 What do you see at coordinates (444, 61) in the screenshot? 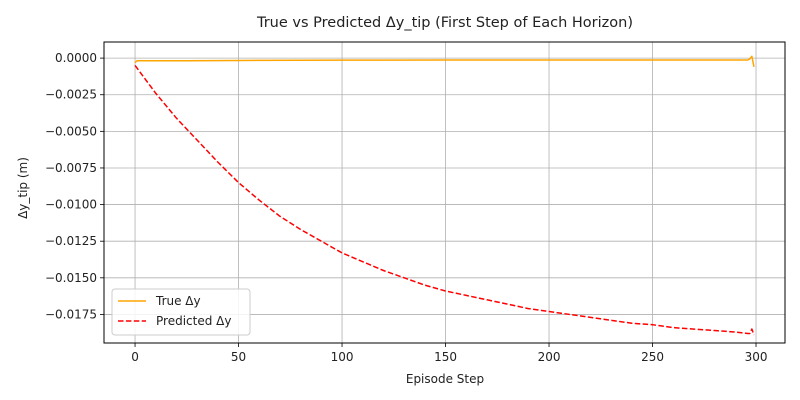
I see `series-line-true-dy` at bounding box center [444, 61].